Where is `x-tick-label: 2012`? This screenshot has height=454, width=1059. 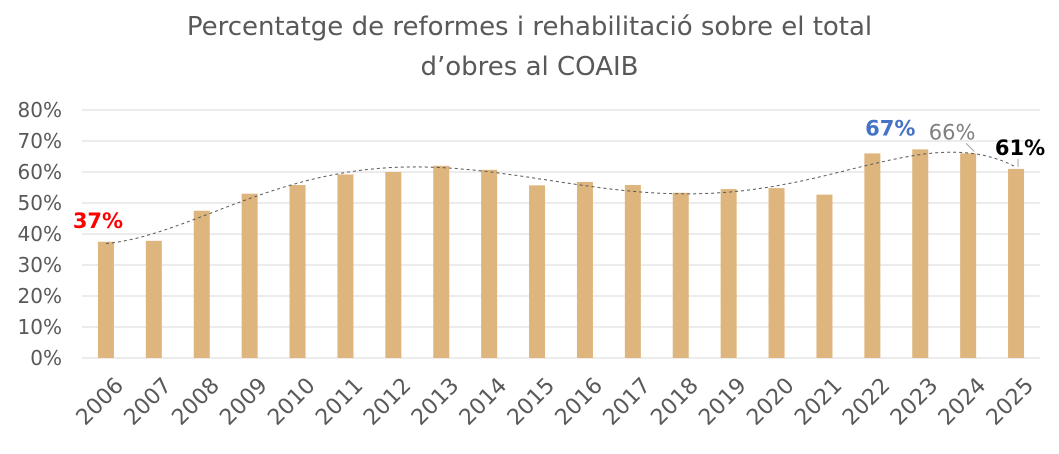 x-tick-label: 2012 is located at coordinates (387, 401).